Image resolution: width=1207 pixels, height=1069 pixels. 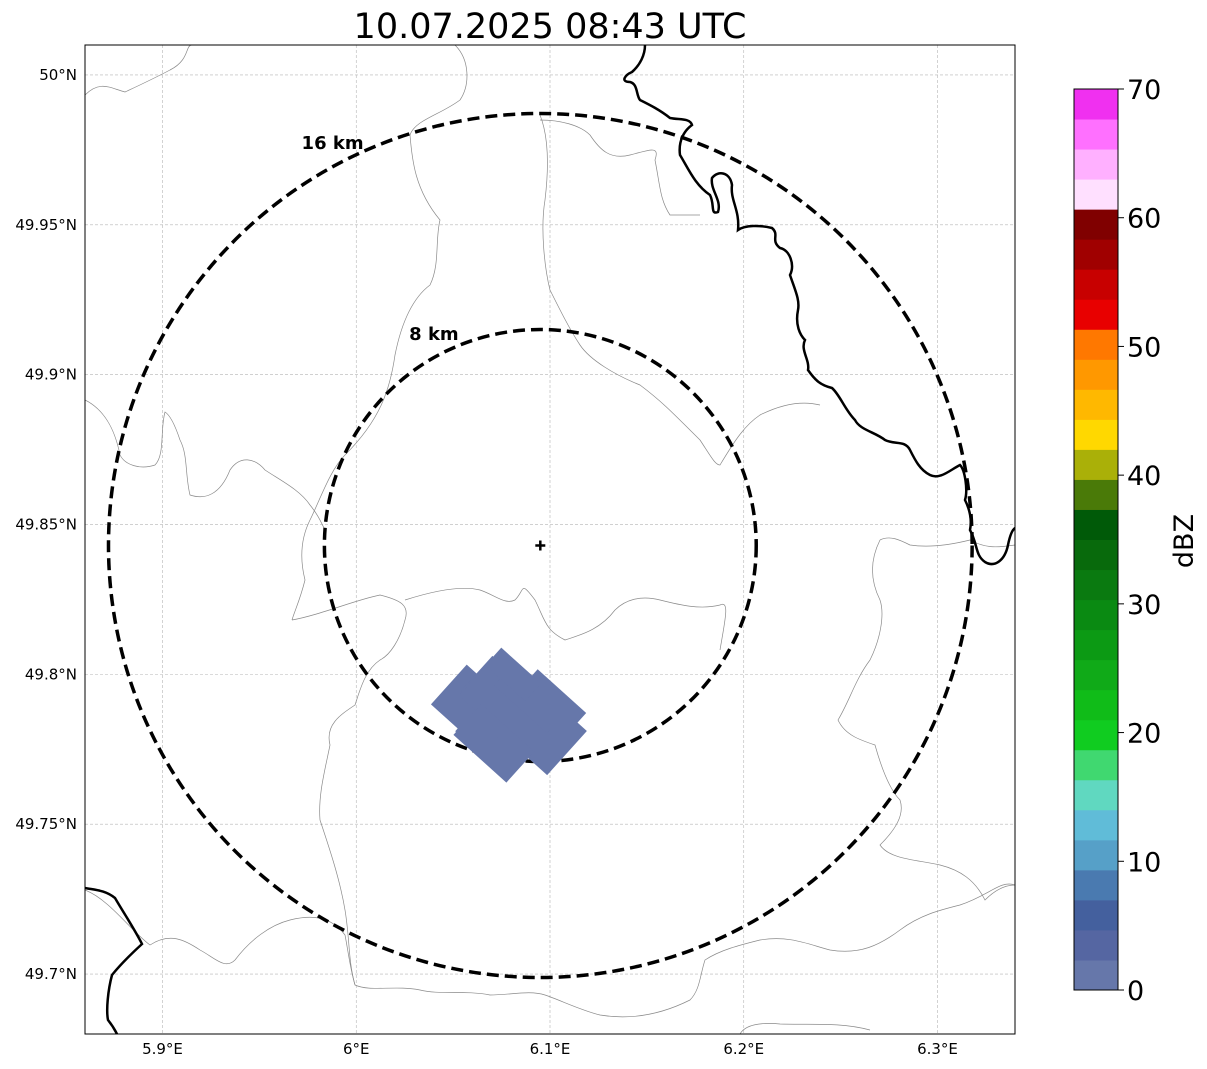 What do you see at coordinates (550, 27) in the screenshot?
I see `figure-title: 10.07.2025 08:43 UTC` at bounding box center [550, 27].